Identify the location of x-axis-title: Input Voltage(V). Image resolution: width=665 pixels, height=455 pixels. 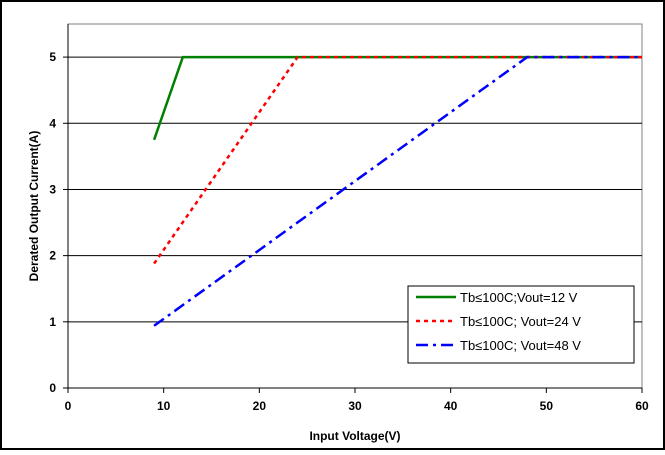
(354, 436).